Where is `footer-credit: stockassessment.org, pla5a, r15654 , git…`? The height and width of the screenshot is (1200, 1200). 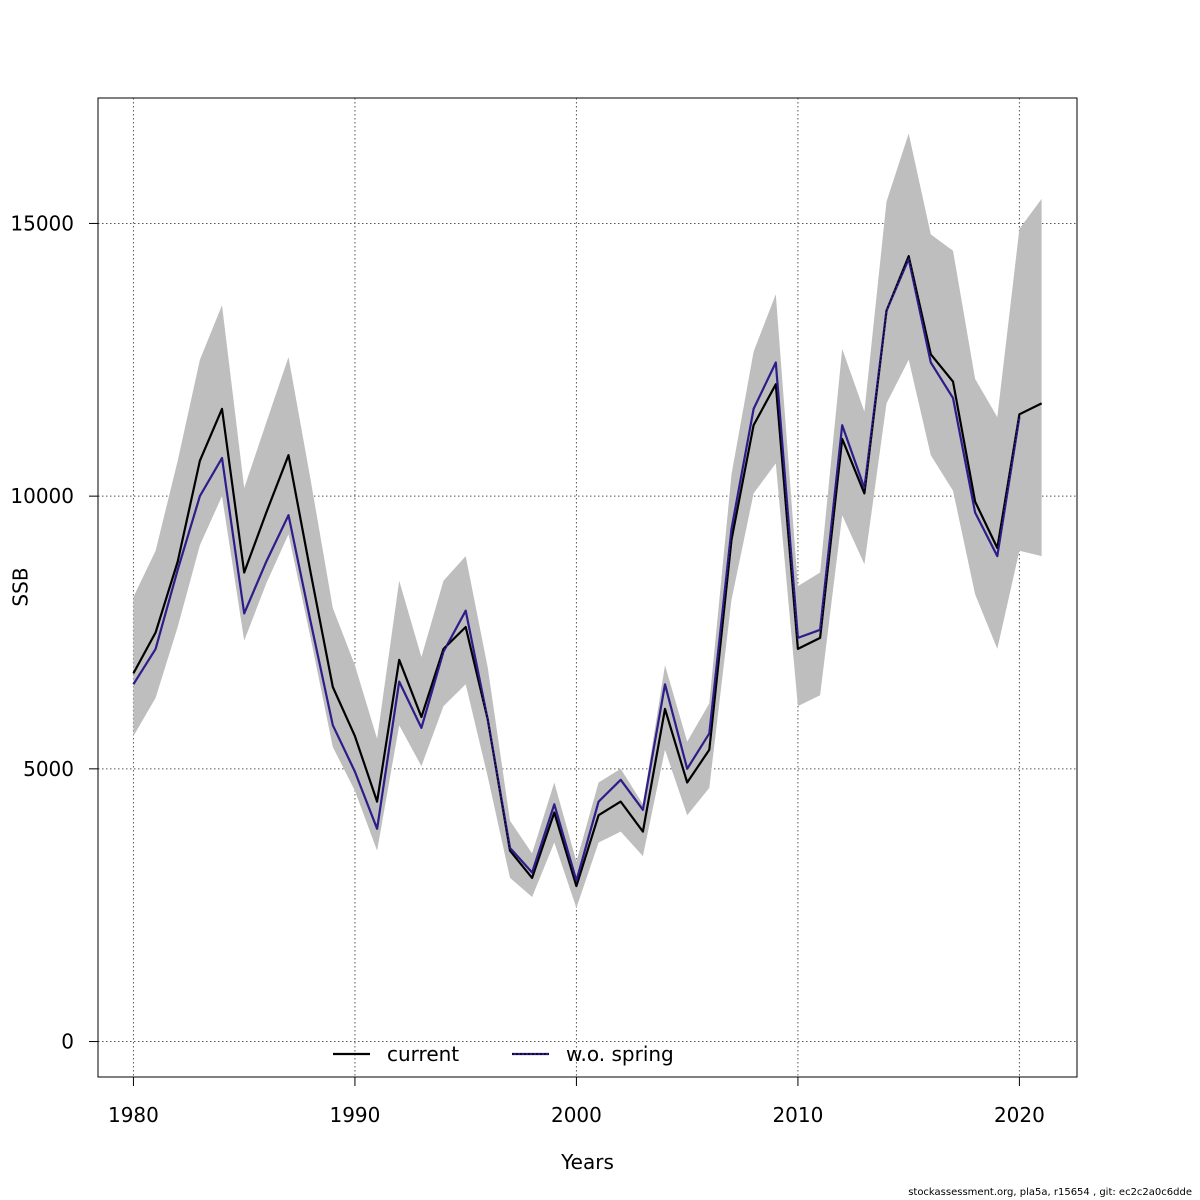 footer-credit: stockassessment.org, pla5a, r15654 , git… is located at coordinates (1050, 1192).